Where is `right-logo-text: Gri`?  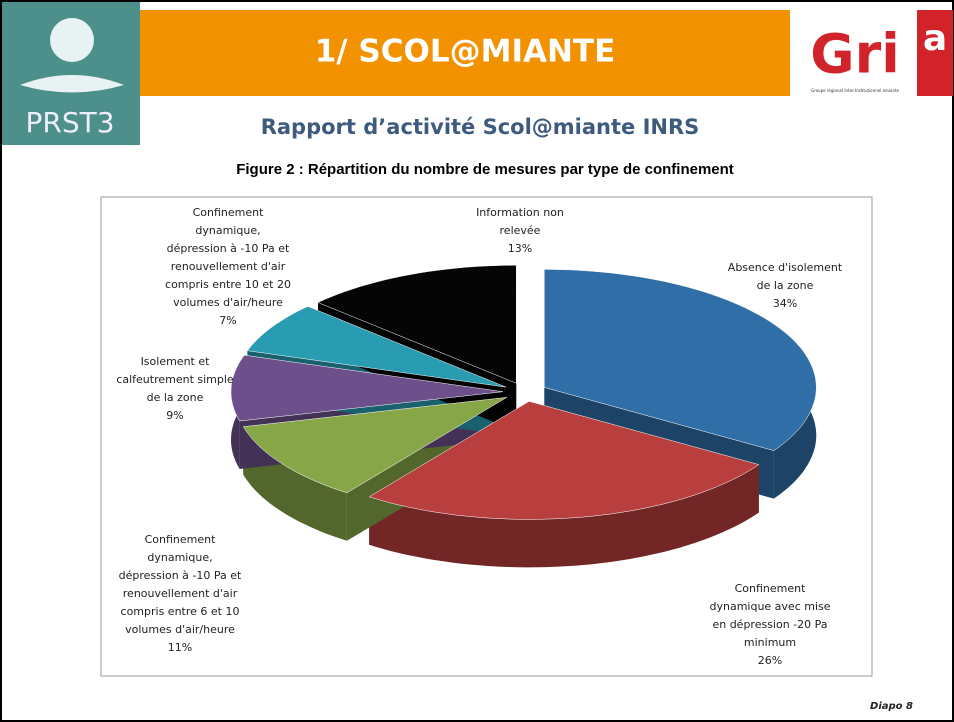 right-logo-text: Gri is located at coordinates (854, 54).